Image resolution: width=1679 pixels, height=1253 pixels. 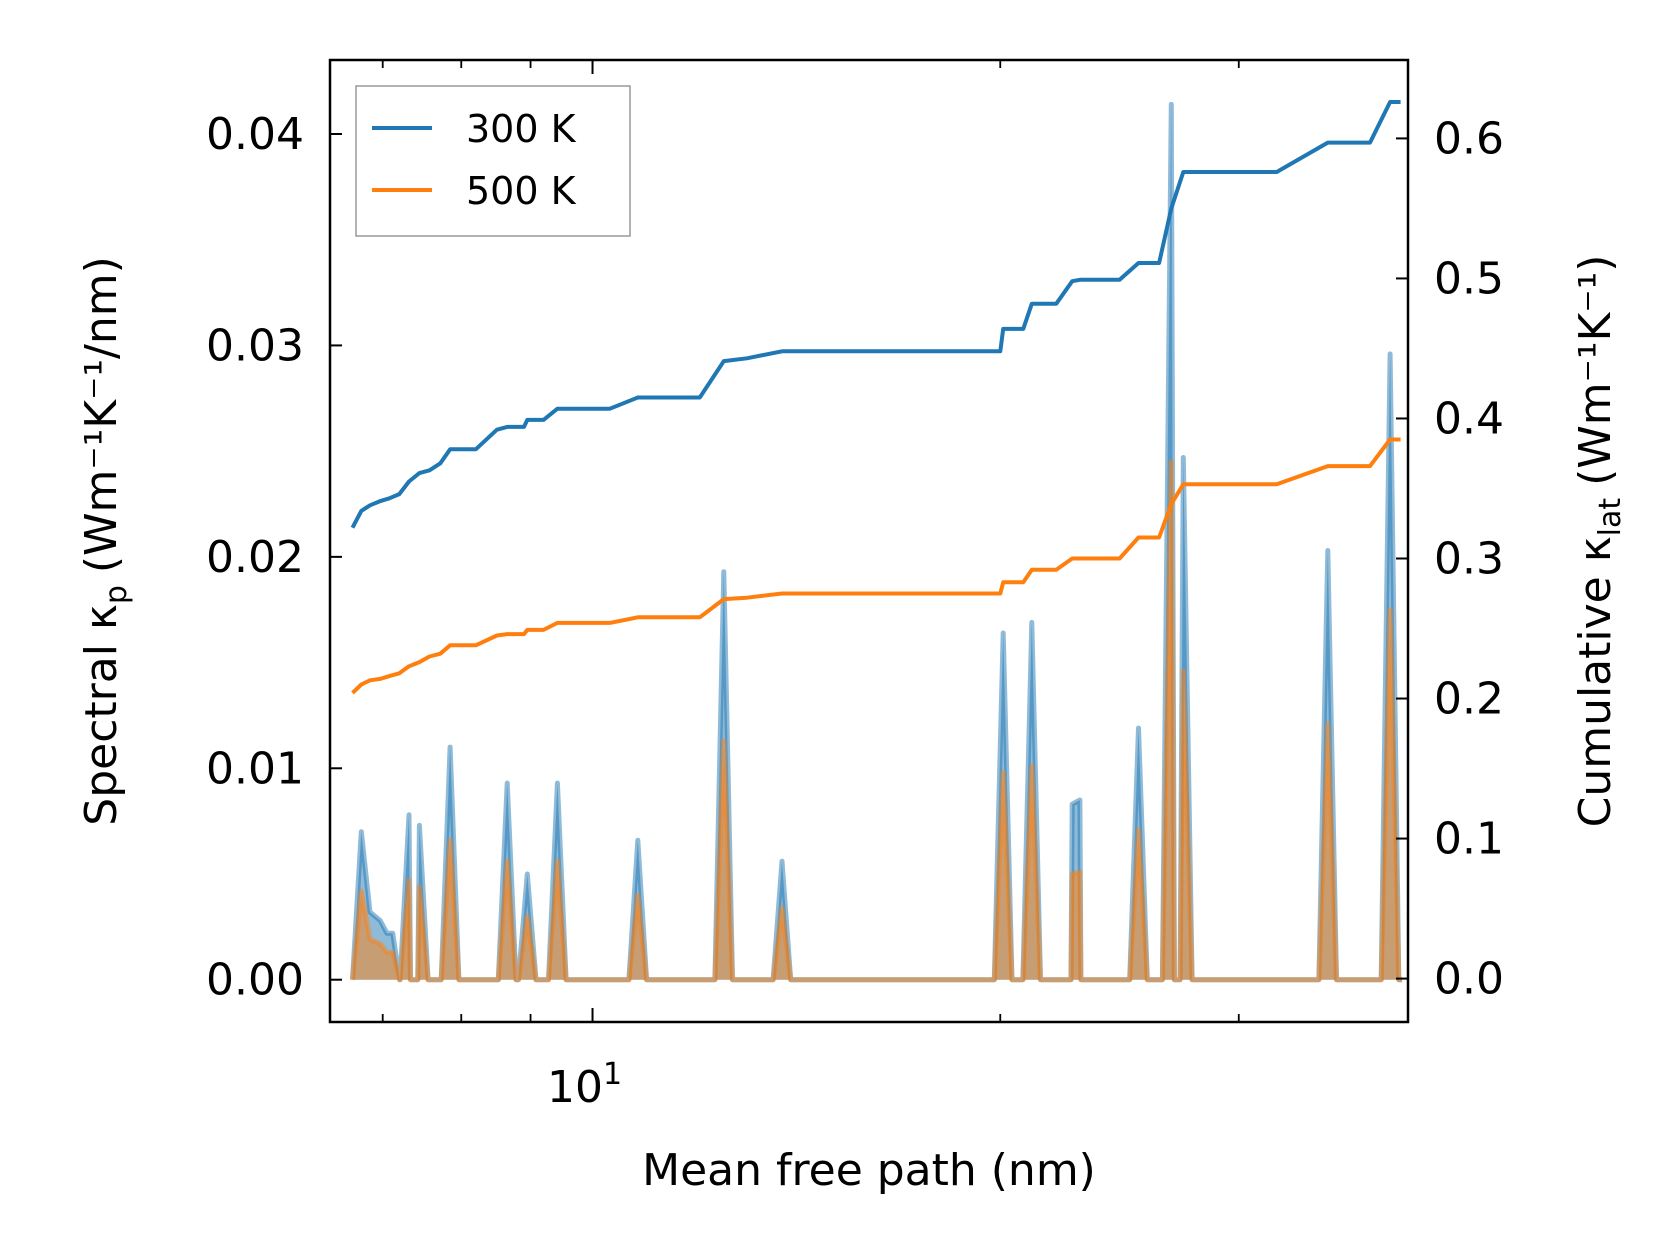 I want to click on y-left-tick-label: 0.00, so click(x=255, y=980).